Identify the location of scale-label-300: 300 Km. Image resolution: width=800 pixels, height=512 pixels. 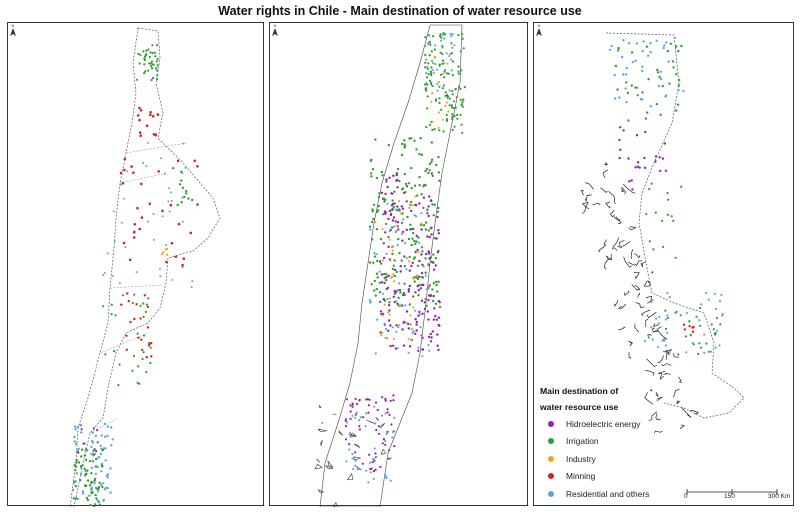
(779, 496).